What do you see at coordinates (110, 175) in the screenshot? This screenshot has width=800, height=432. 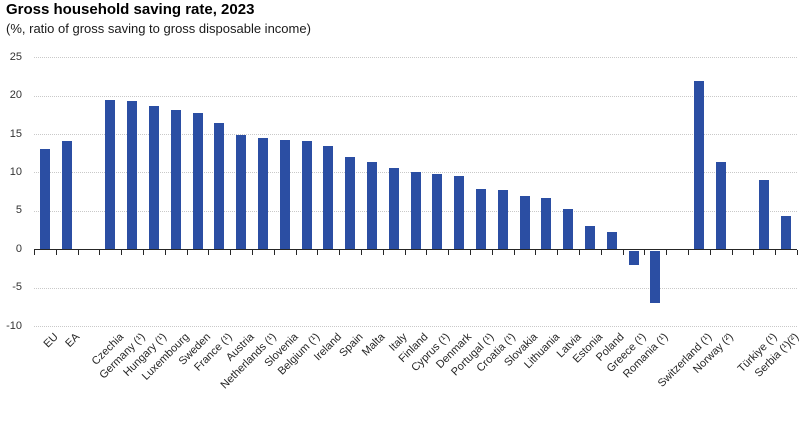 I see `bar-czechia` at bounding box center [110, 175].